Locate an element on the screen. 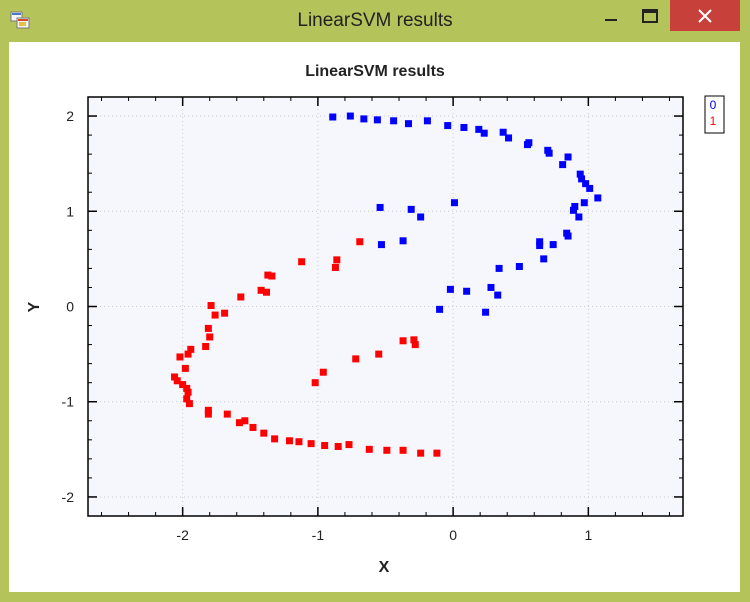  x-tick-label: -2 is located at coordinates (182, 535).